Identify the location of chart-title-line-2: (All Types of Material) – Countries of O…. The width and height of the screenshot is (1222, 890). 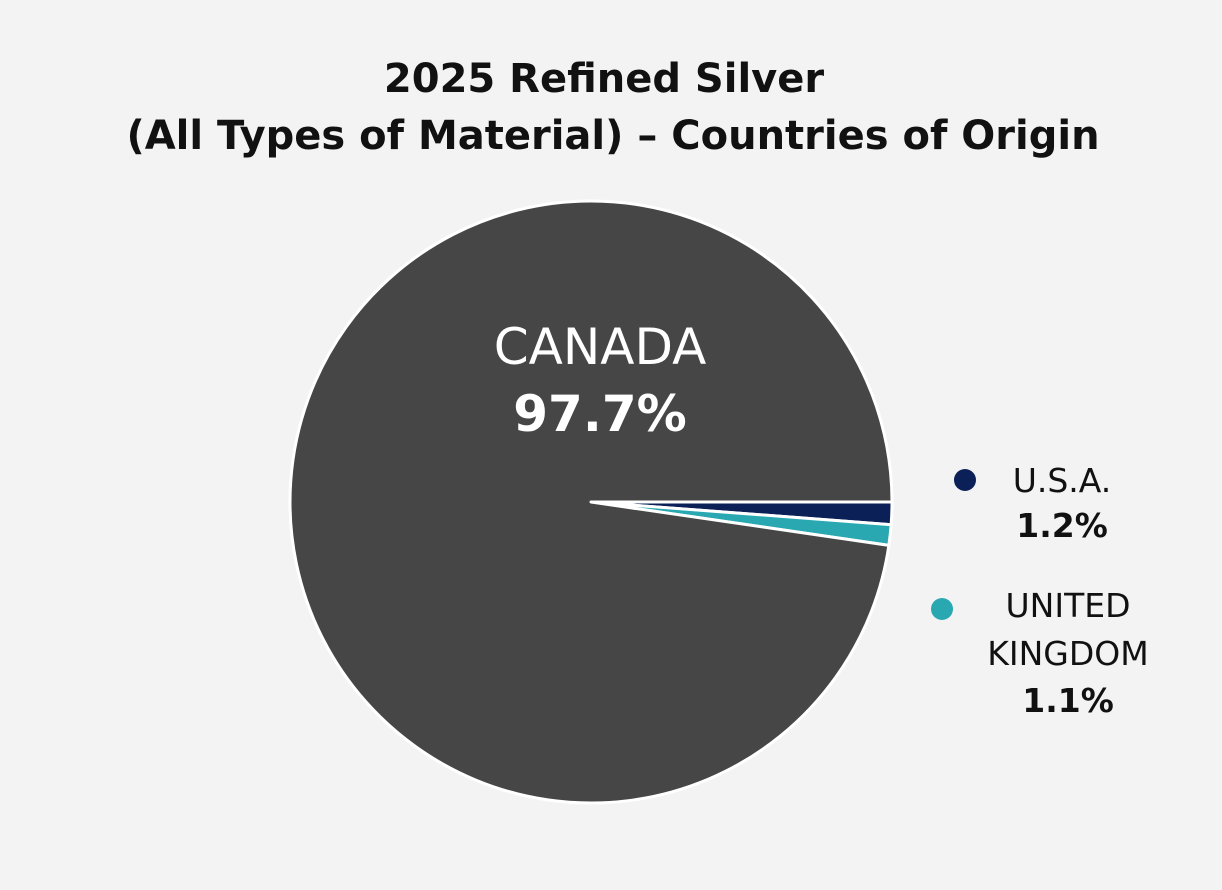
(612, 136).